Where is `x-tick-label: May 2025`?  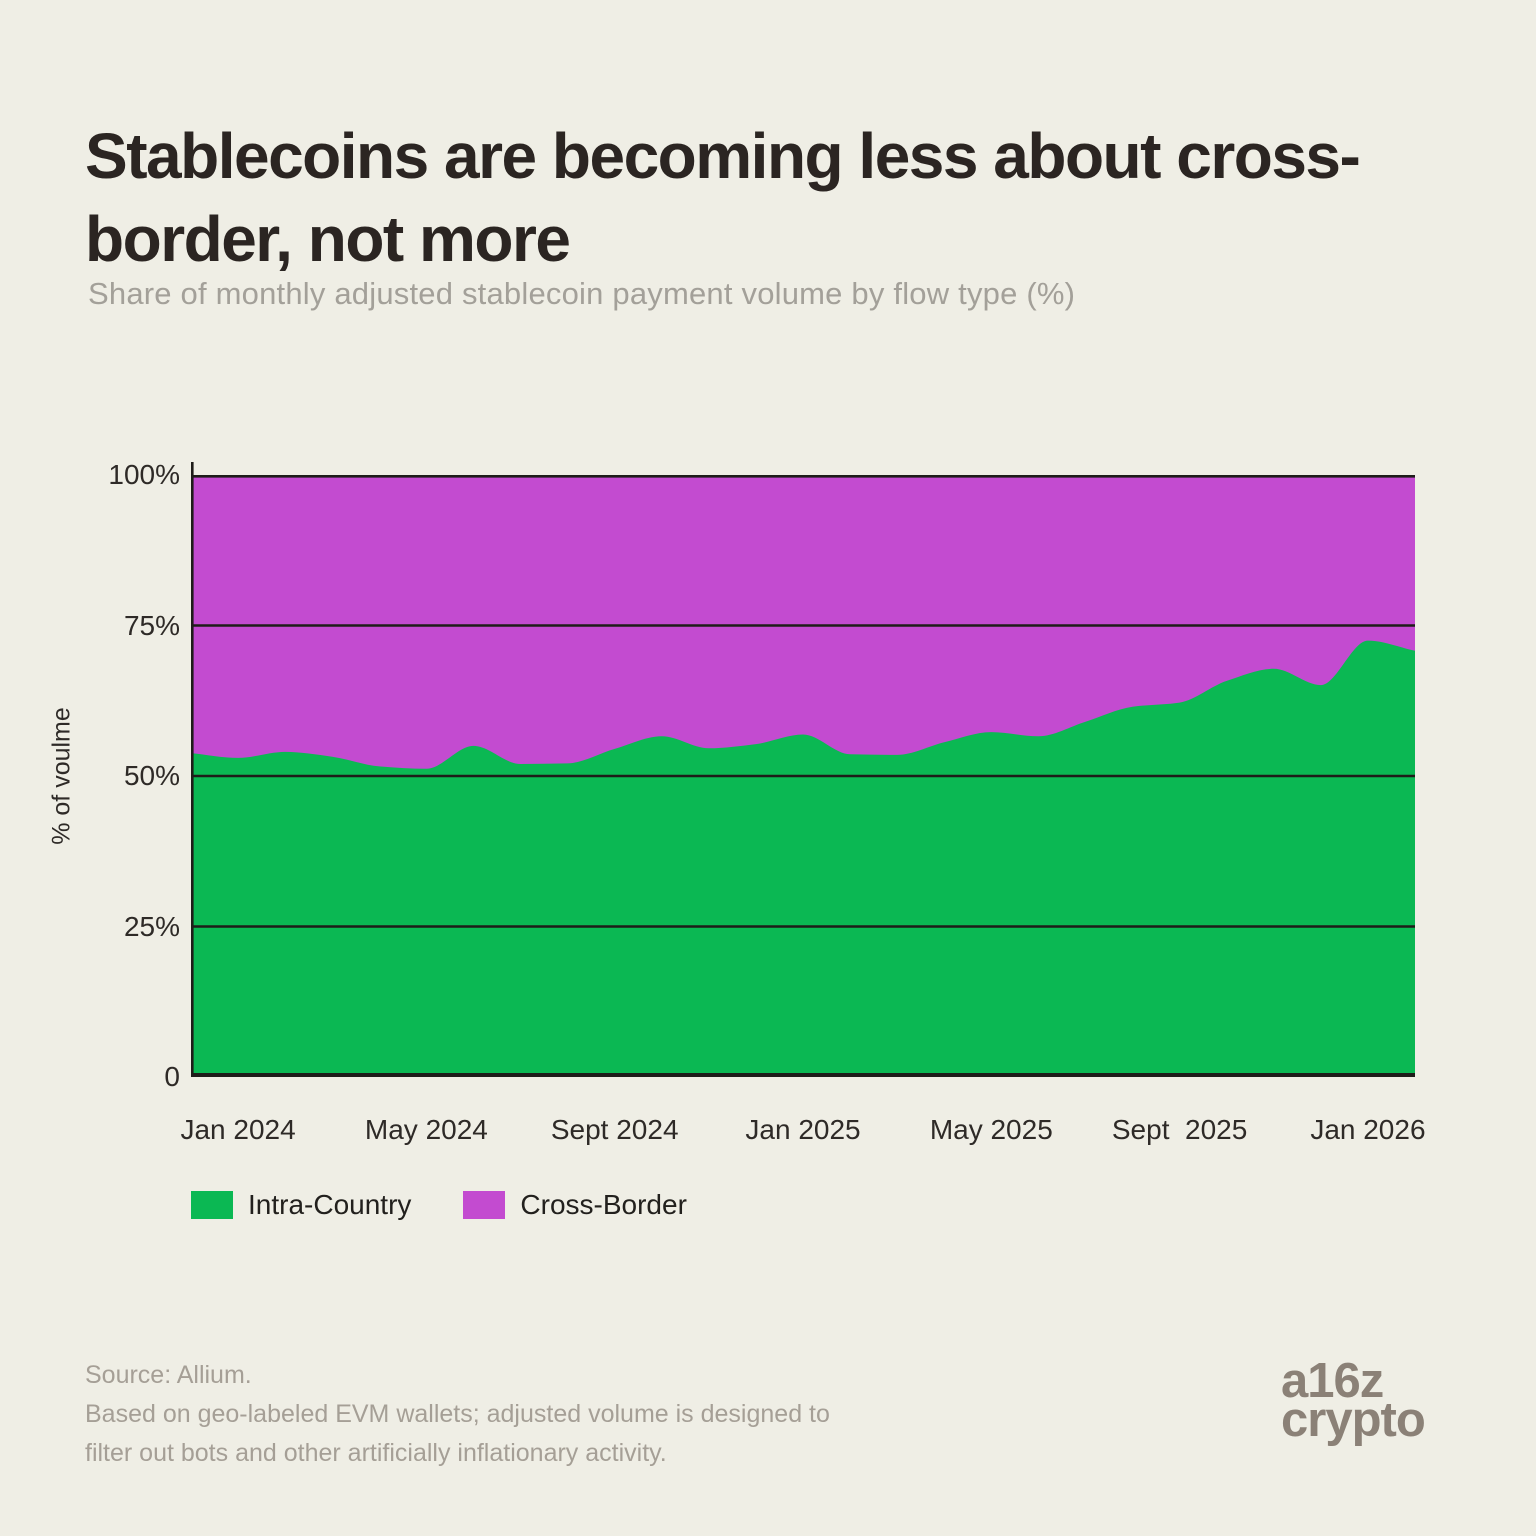 x-tick-label: May 2025 is located at coordinates (991, 1129).